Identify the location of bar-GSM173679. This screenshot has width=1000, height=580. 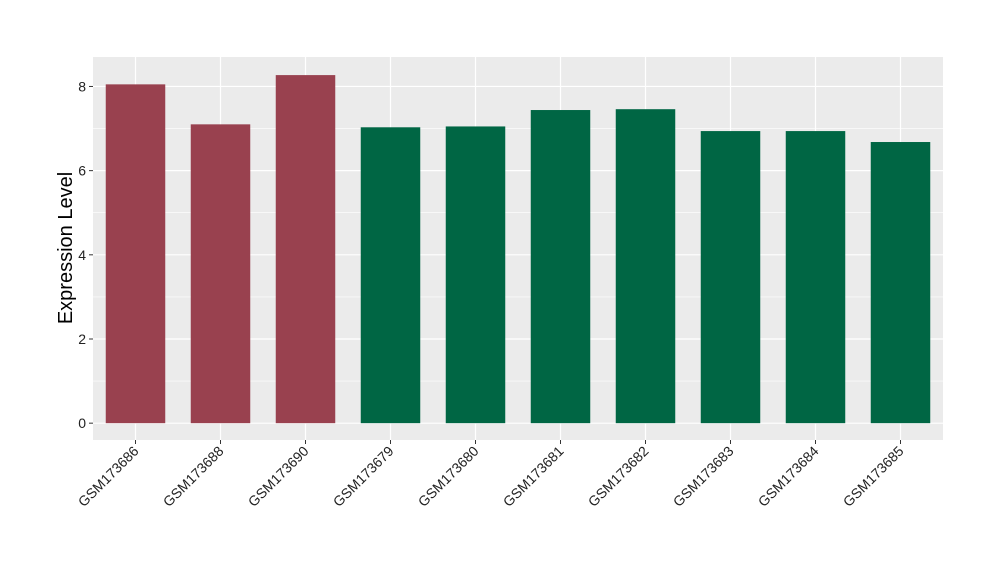
(390, 275).